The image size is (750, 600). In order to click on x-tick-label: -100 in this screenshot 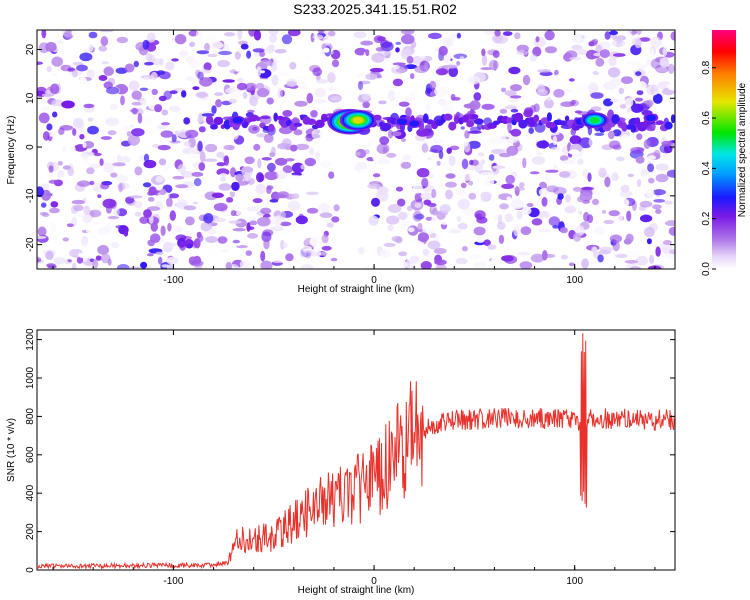, I will do `click(173, 280)`.